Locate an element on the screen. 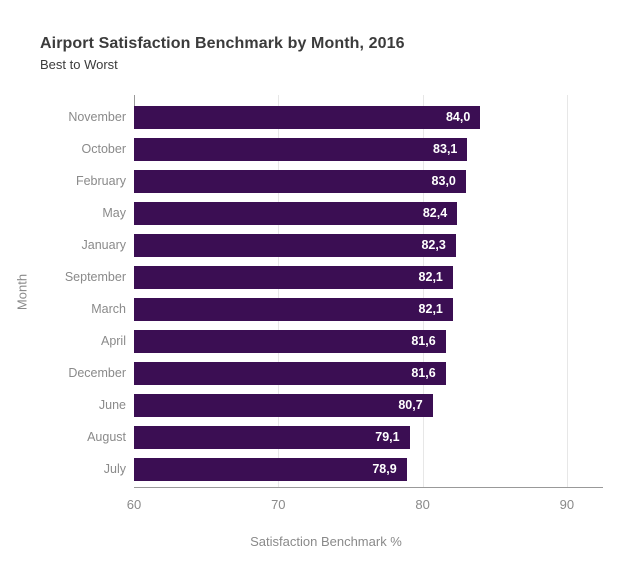  bar-april: 81,6 is located at coordinates (290, 341).